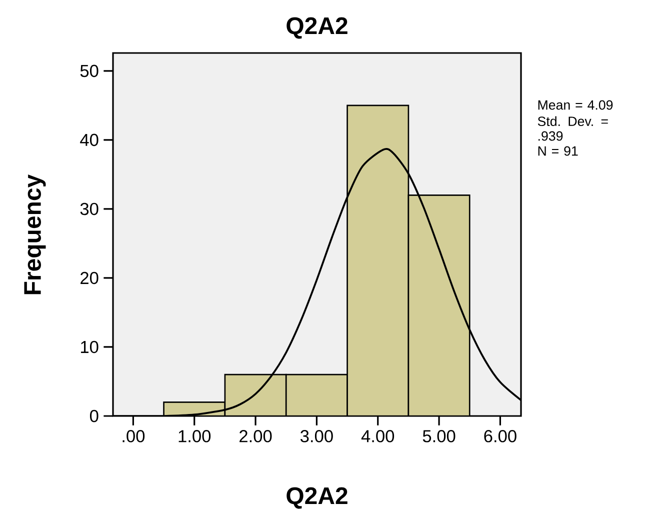 The width and height of the screenshot is (663, 518). What do you see at coordinates (317, 498) in the screenshot?
I see `x-axis-title: Q2A2` at bounding box center [317, 498].